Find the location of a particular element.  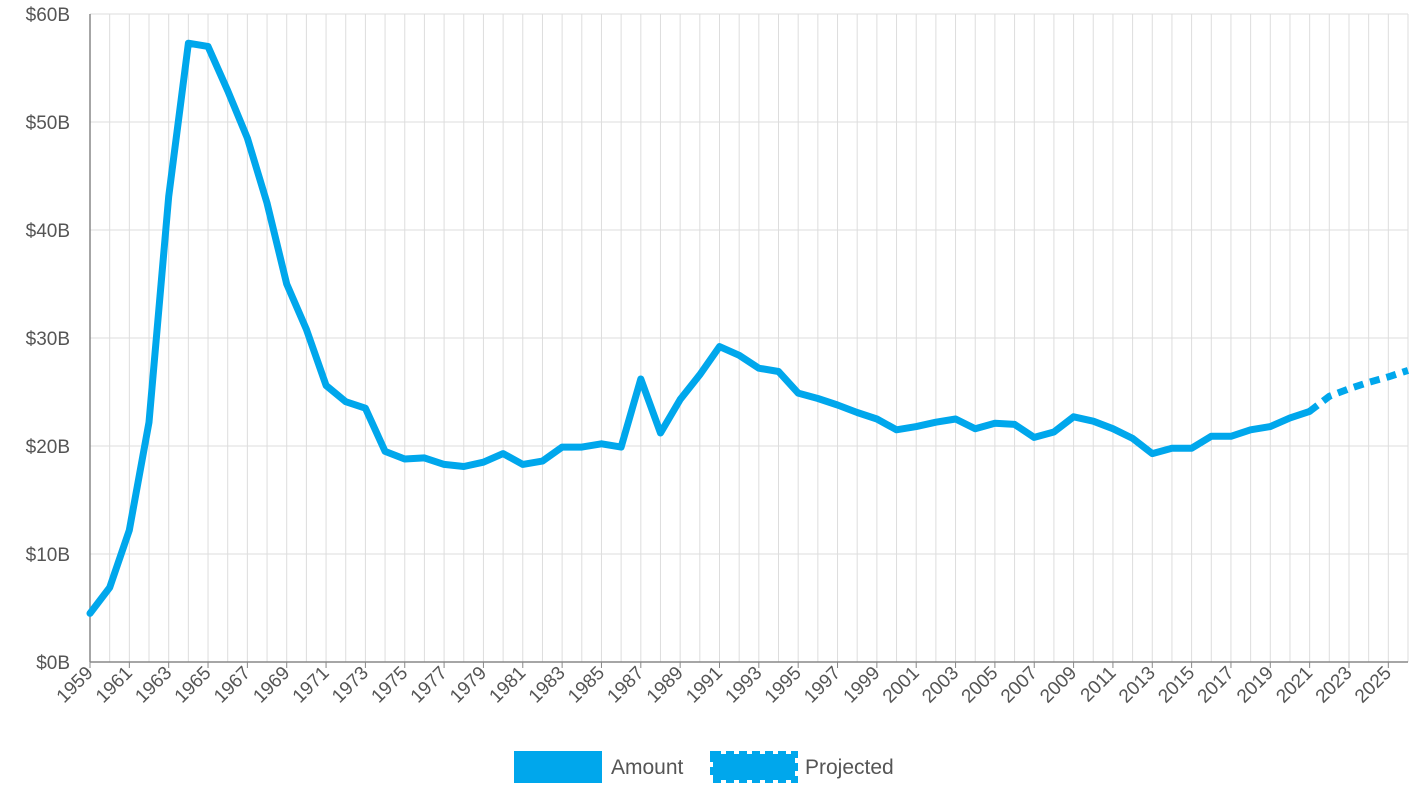

x-tick-label: 2005 is located at coordinates (980, 685).